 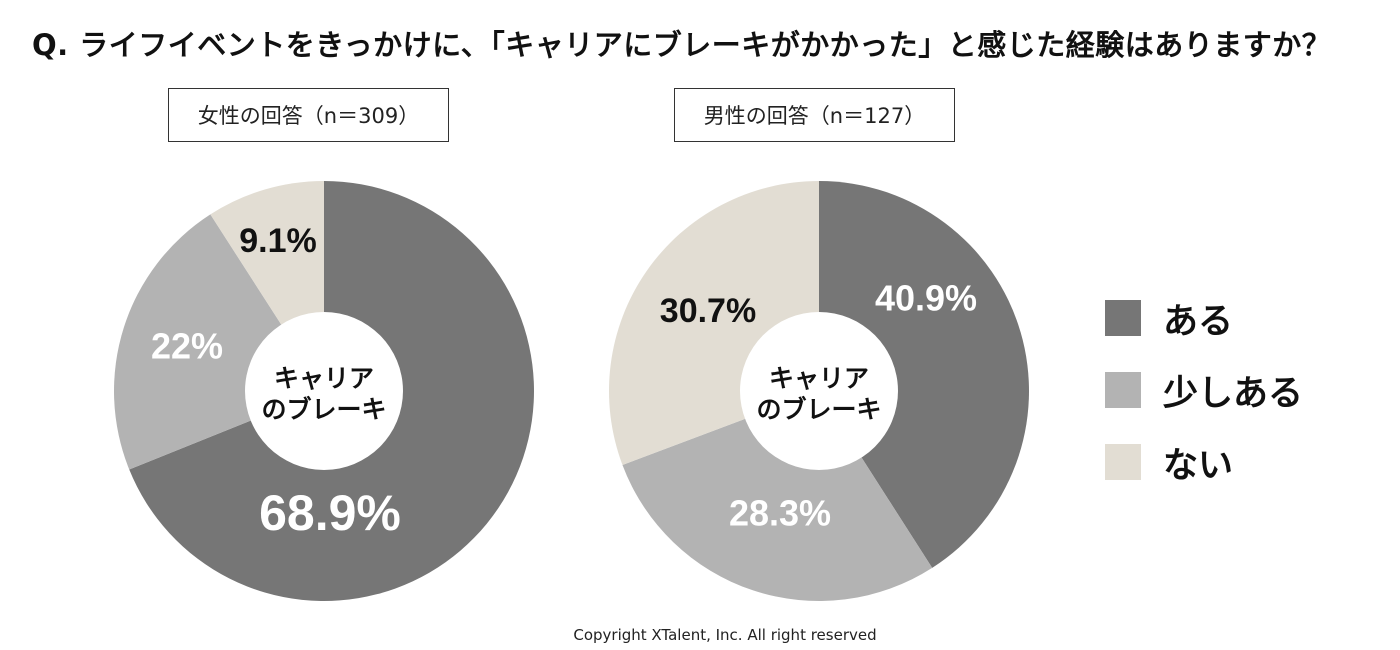 I want to click on female-group-title: 女性の回答（n＝309）, so click(x=308, y=116).